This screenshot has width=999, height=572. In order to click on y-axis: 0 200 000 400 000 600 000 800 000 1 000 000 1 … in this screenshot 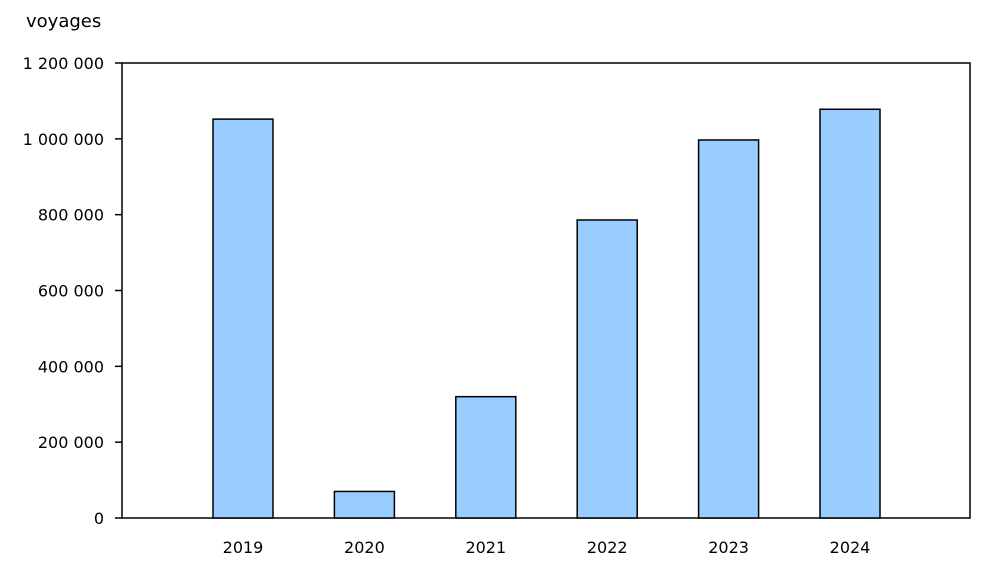, I will do `click(72, 291)`.